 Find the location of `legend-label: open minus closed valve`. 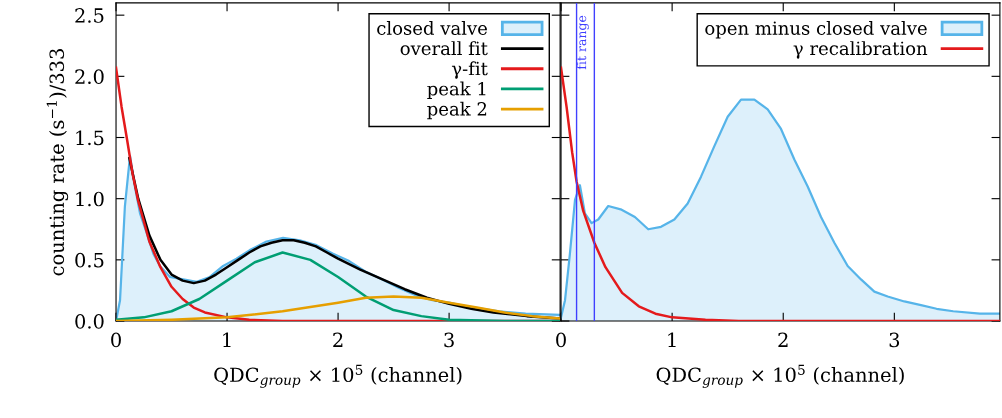

legend-label: open minus closed valve is located at coordinates (816, 29).